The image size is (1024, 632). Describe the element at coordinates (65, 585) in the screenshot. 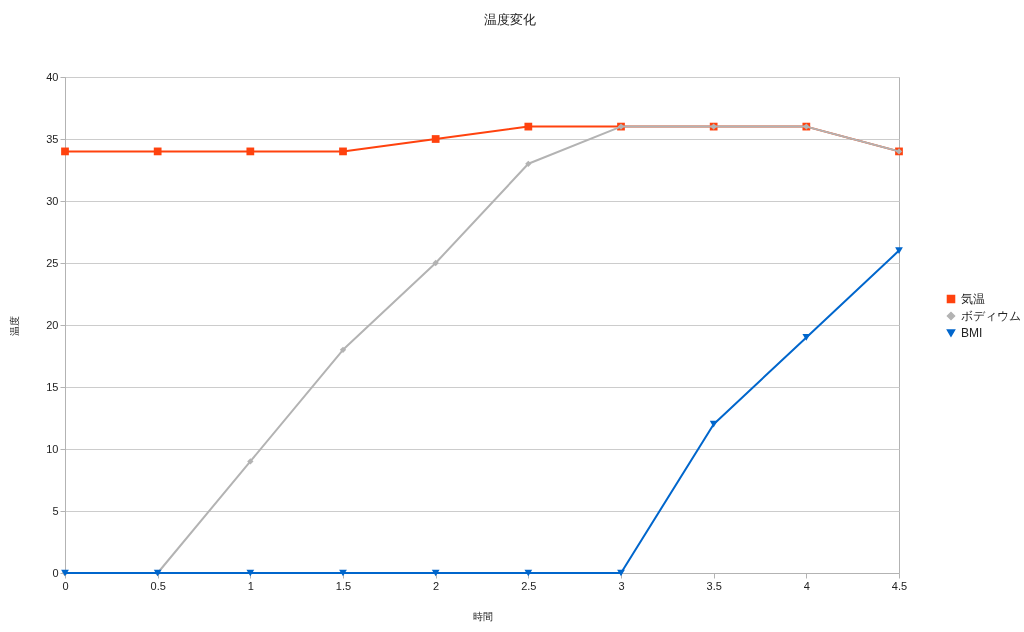

I see `x-tick-label: 0` at that location.